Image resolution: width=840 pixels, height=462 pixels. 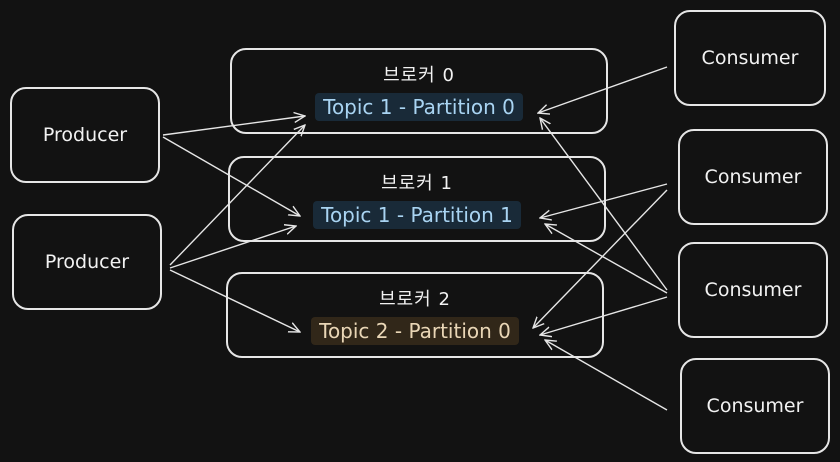 I want to click on broker-name: 브로커 2, so click(x=415, y=299).